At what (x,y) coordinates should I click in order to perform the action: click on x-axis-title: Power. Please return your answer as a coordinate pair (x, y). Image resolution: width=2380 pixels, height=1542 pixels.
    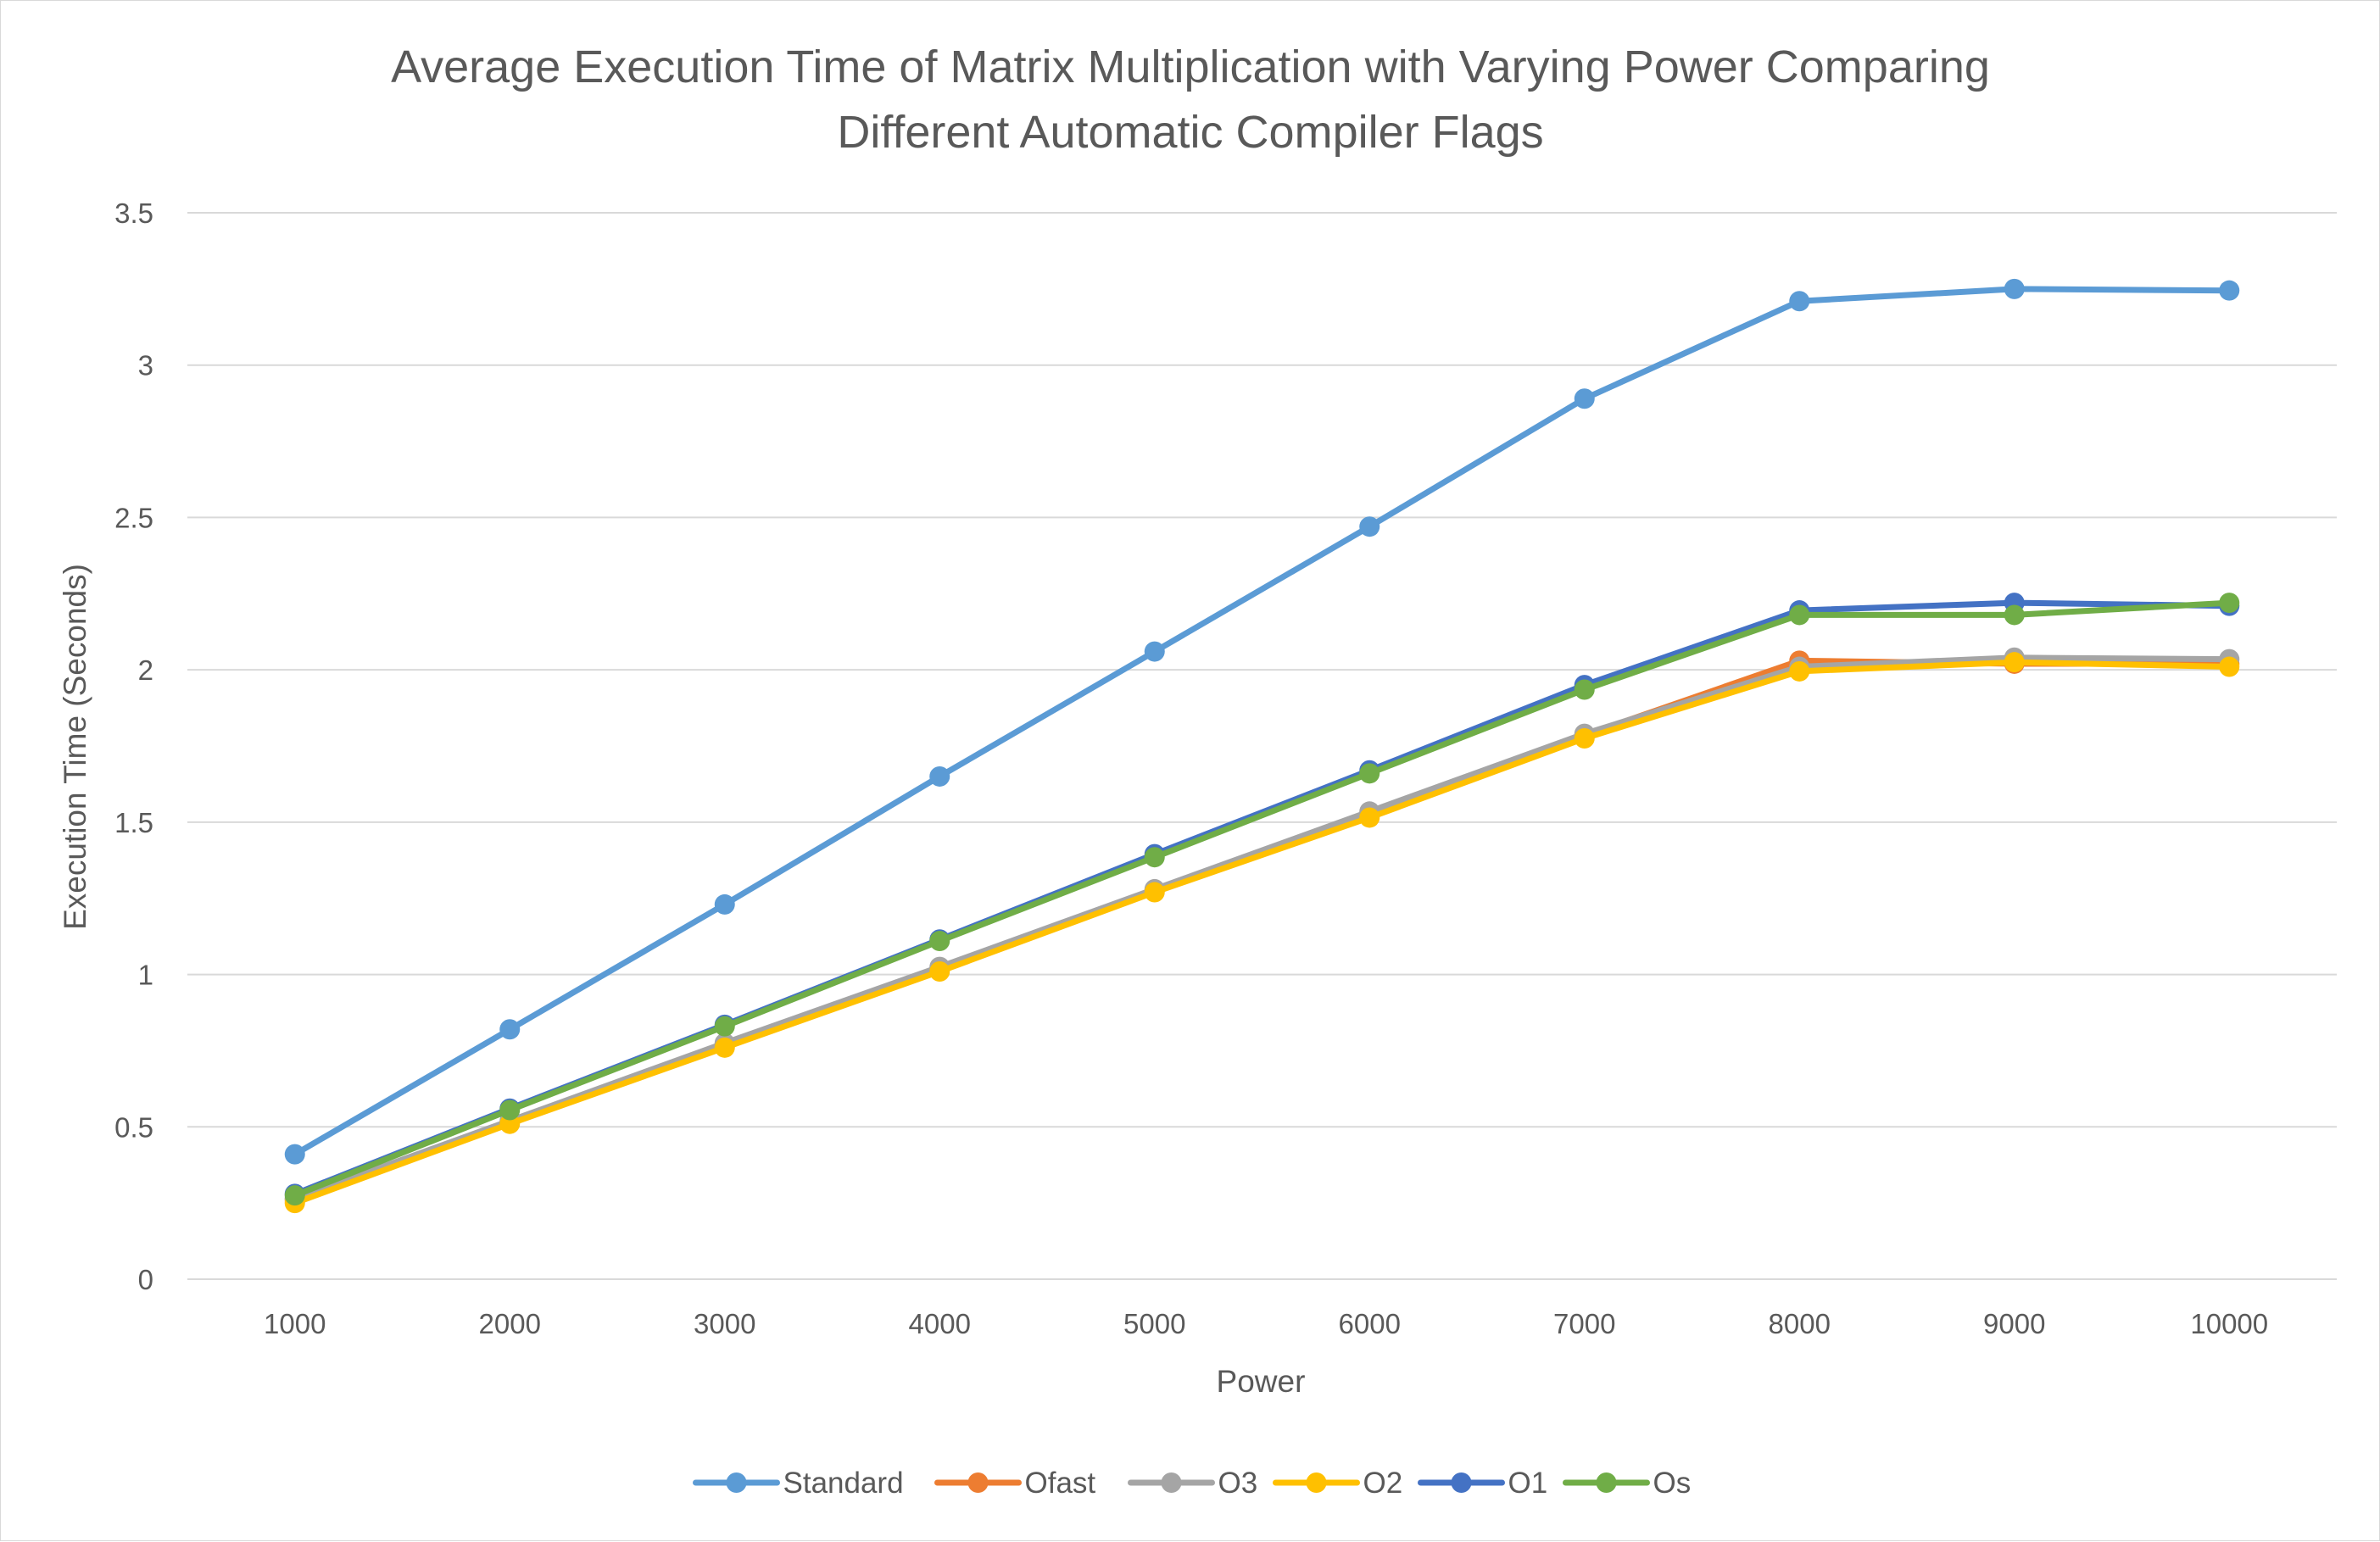
    Looking at the image, I should click on (1261, 1381).